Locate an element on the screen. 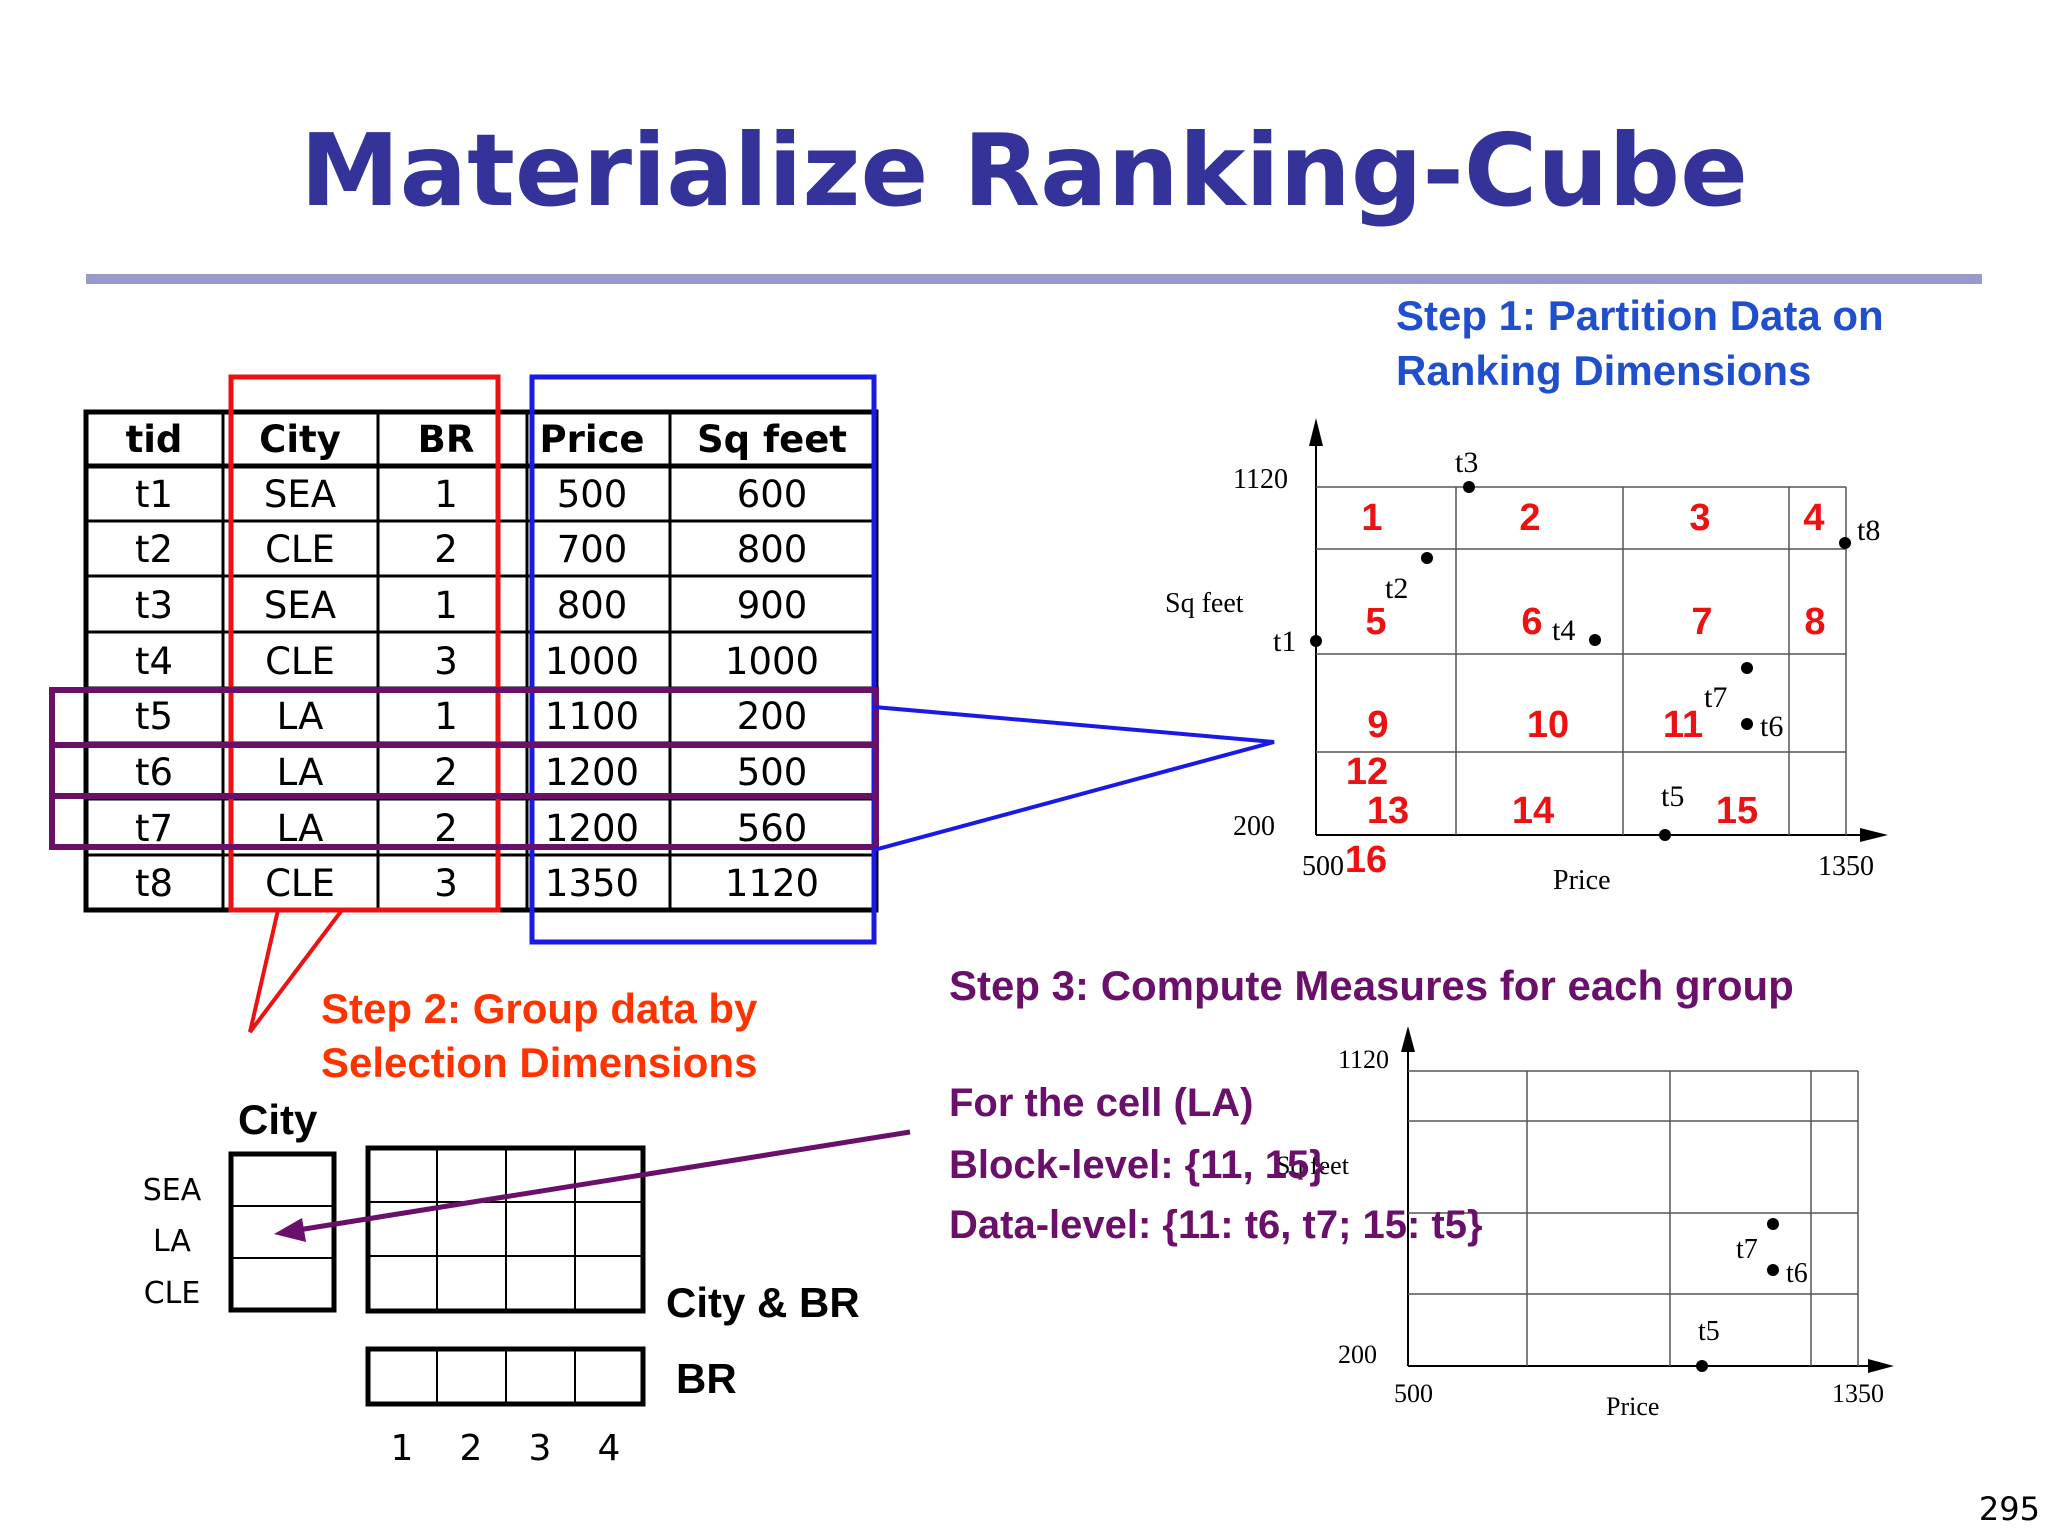  table-cell: t6 is located at coordinates (154, 772).